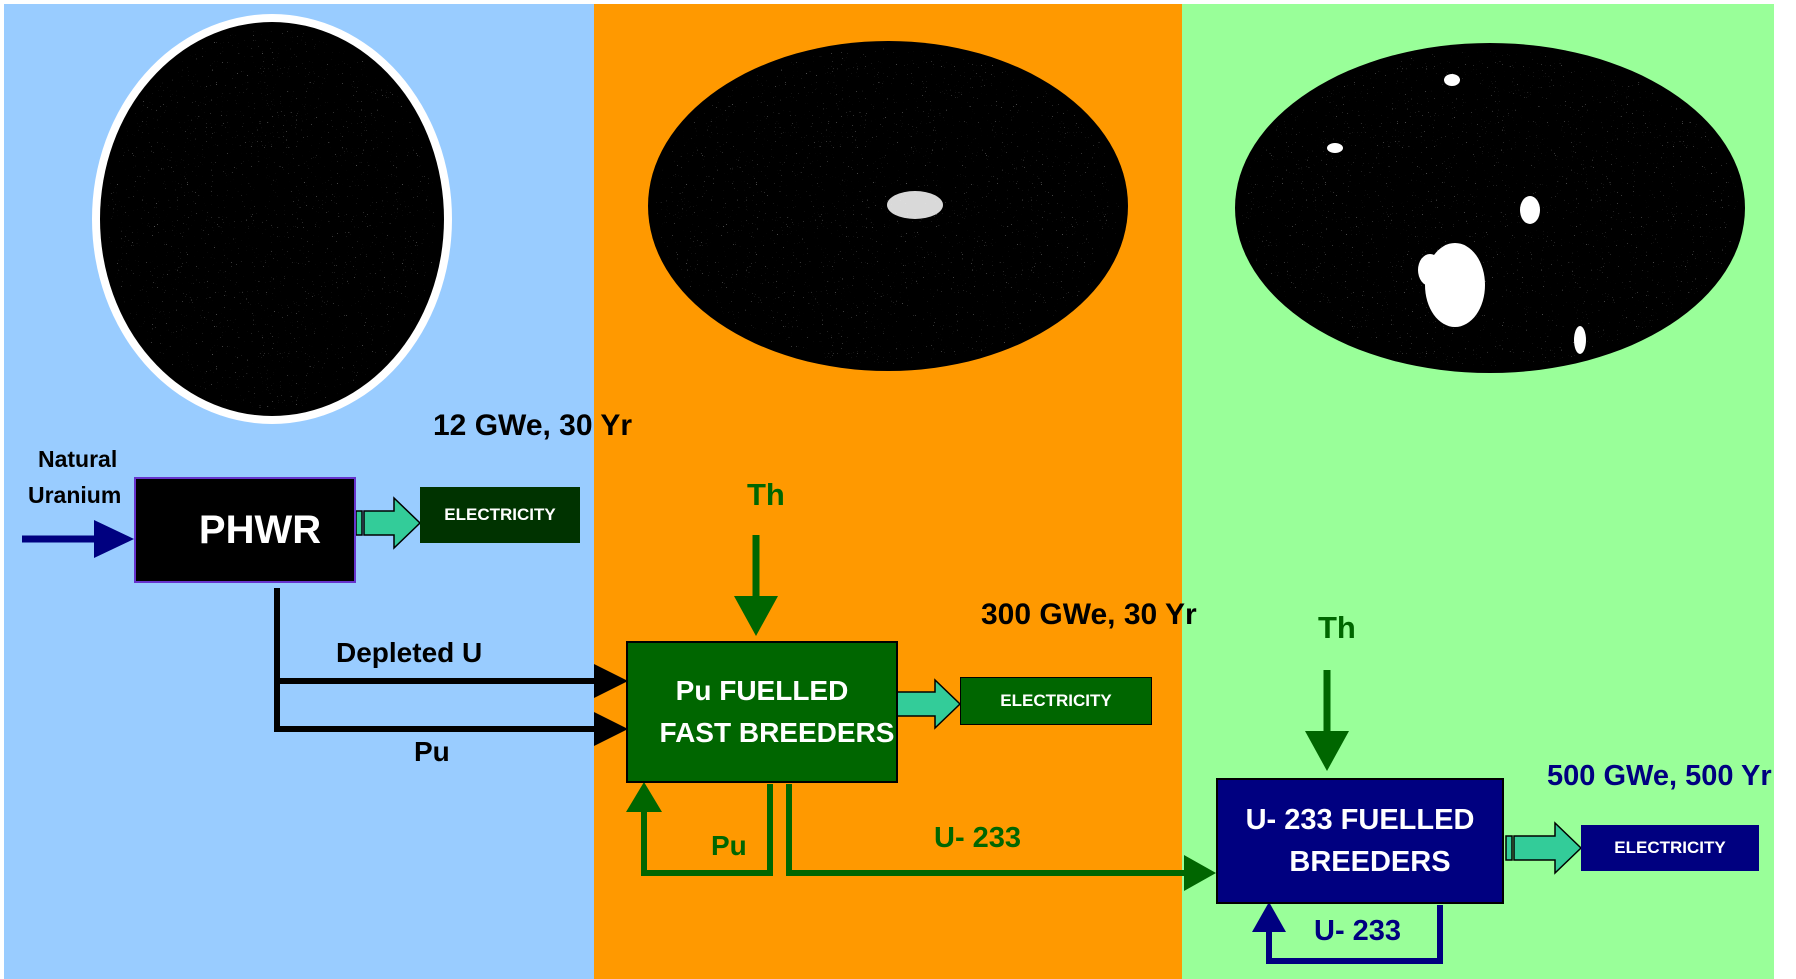 This screenshot has width=1796, height=979. What do you see at coordinates (1089, 614) in the screenshot?
I see `fbr-capacity: 300 GWe, 30 Yr` at bounding box center [1089, 614].